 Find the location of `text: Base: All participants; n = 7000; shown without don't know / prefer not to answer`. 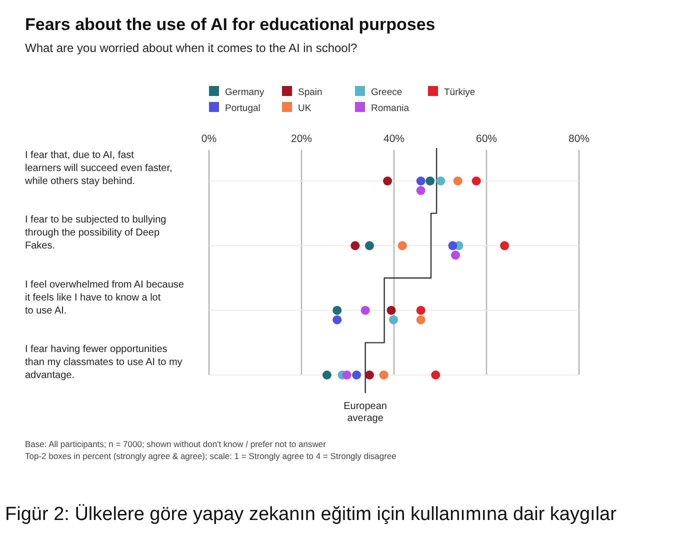

text: Base: All participants; n = 7000; shown without don't know / prefer not to answer is located at coordinates (175, 444).